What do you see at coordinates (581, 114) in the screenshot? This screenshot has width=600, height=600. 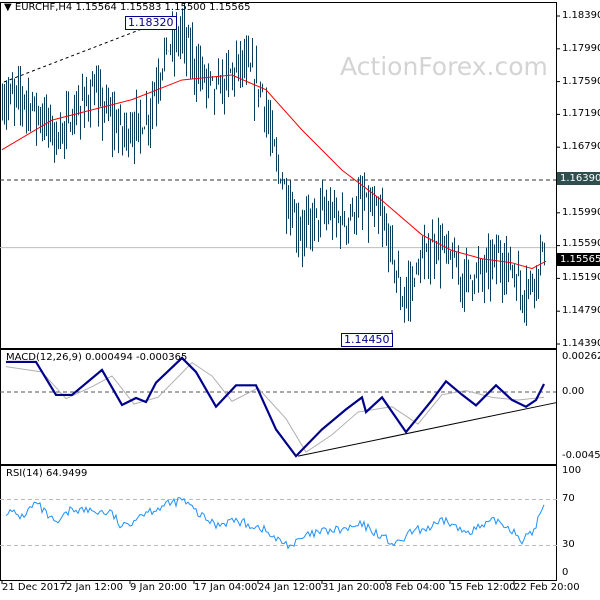 I see `price-axis-label: 1.17190` at bounding box center [581, 114].